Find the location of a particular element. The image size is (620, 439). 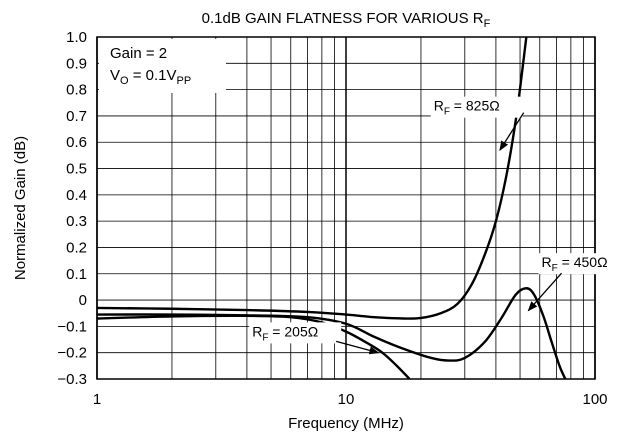

x-axis-label: Frequency (MHz) is located at coordinates (346, 423).